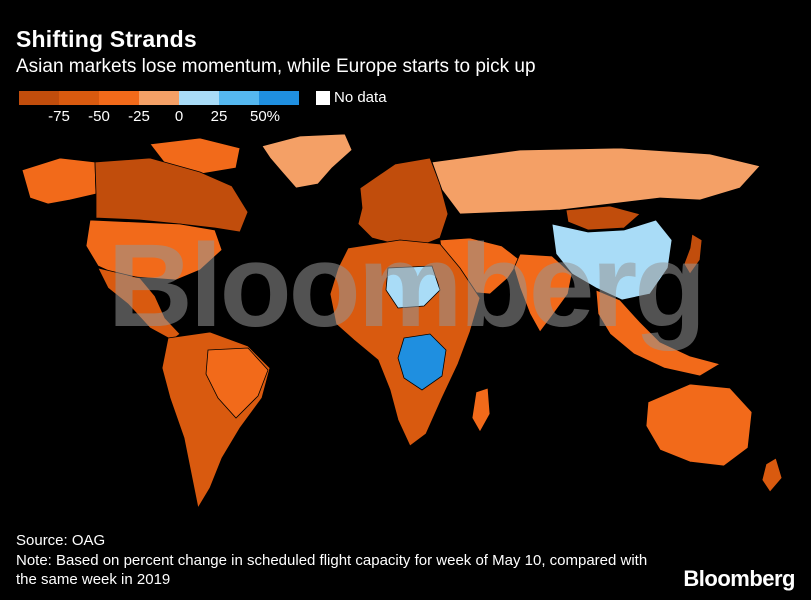 The width and height of the screenshot is (811, 600). I want to click on region-congo, so click(422, 362).